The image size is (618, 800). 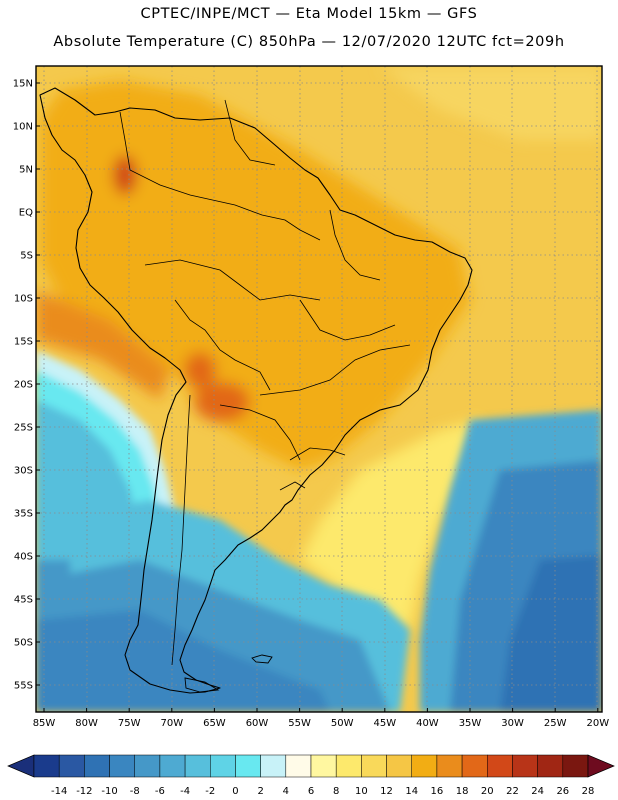 I want to click on colorbar-label: 14, so click(x=411, y=791).